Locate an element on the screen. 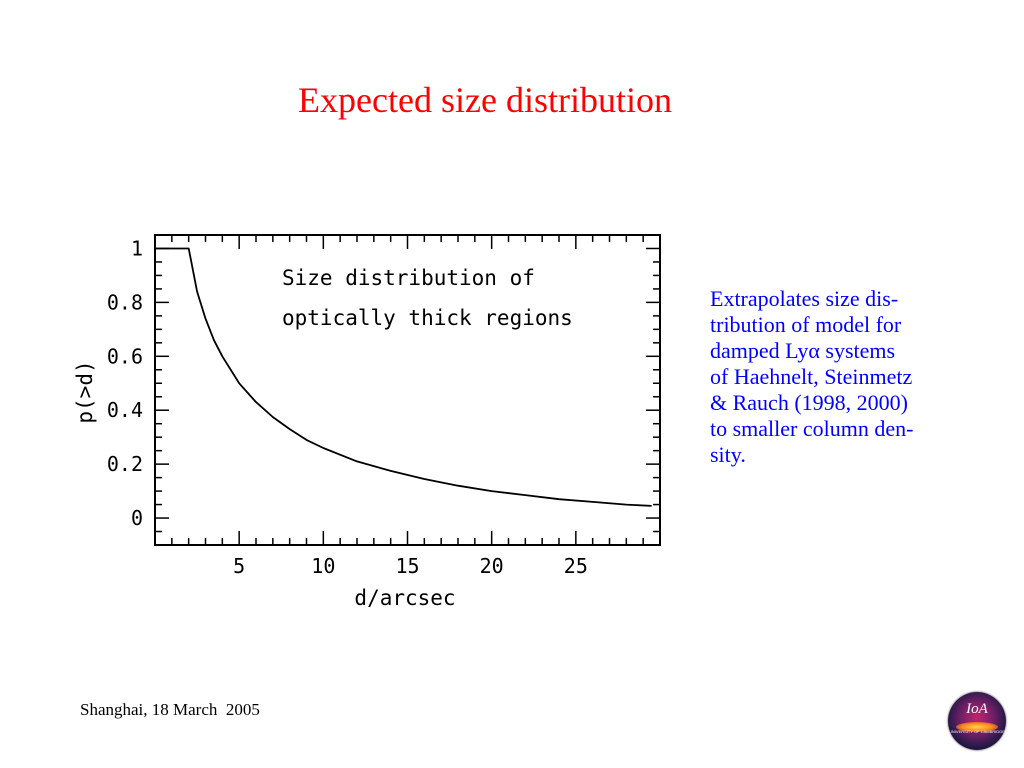  y-tick-label: 0.6 is located at coordinates (125, 356).